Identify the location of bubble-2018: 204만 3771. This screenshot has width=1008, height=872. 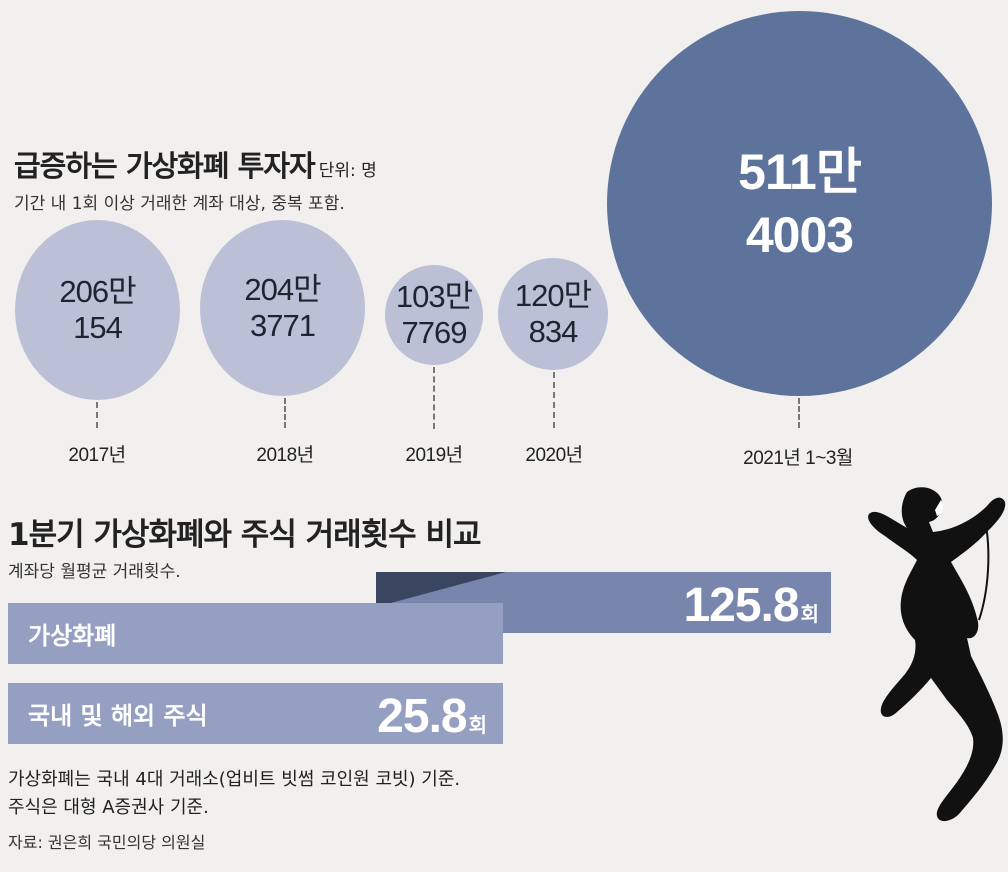
(282, 308).